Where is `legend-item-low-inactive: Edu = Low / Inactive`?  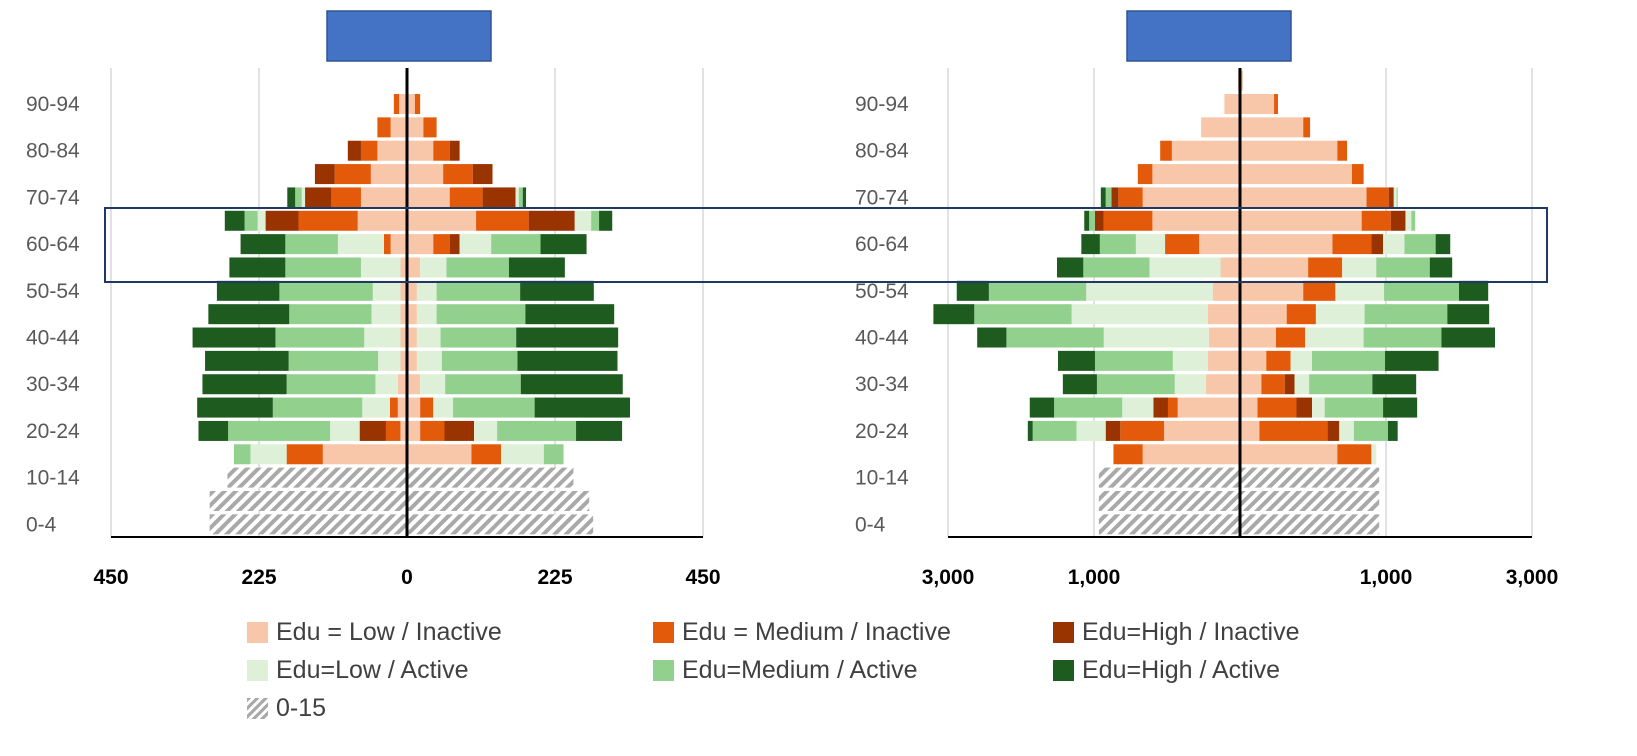
legend-item-low-inactive: Edu = Low / Inactive is located at coordinates (374, 632).